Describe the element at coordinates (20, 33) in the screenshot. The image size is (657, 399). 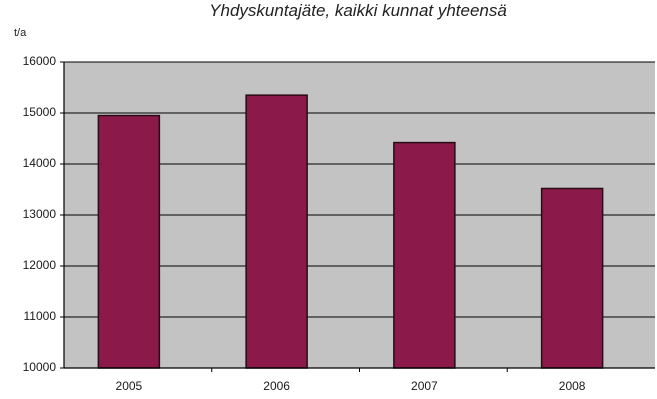
I see `y-axis-unit: t/a` at that location.